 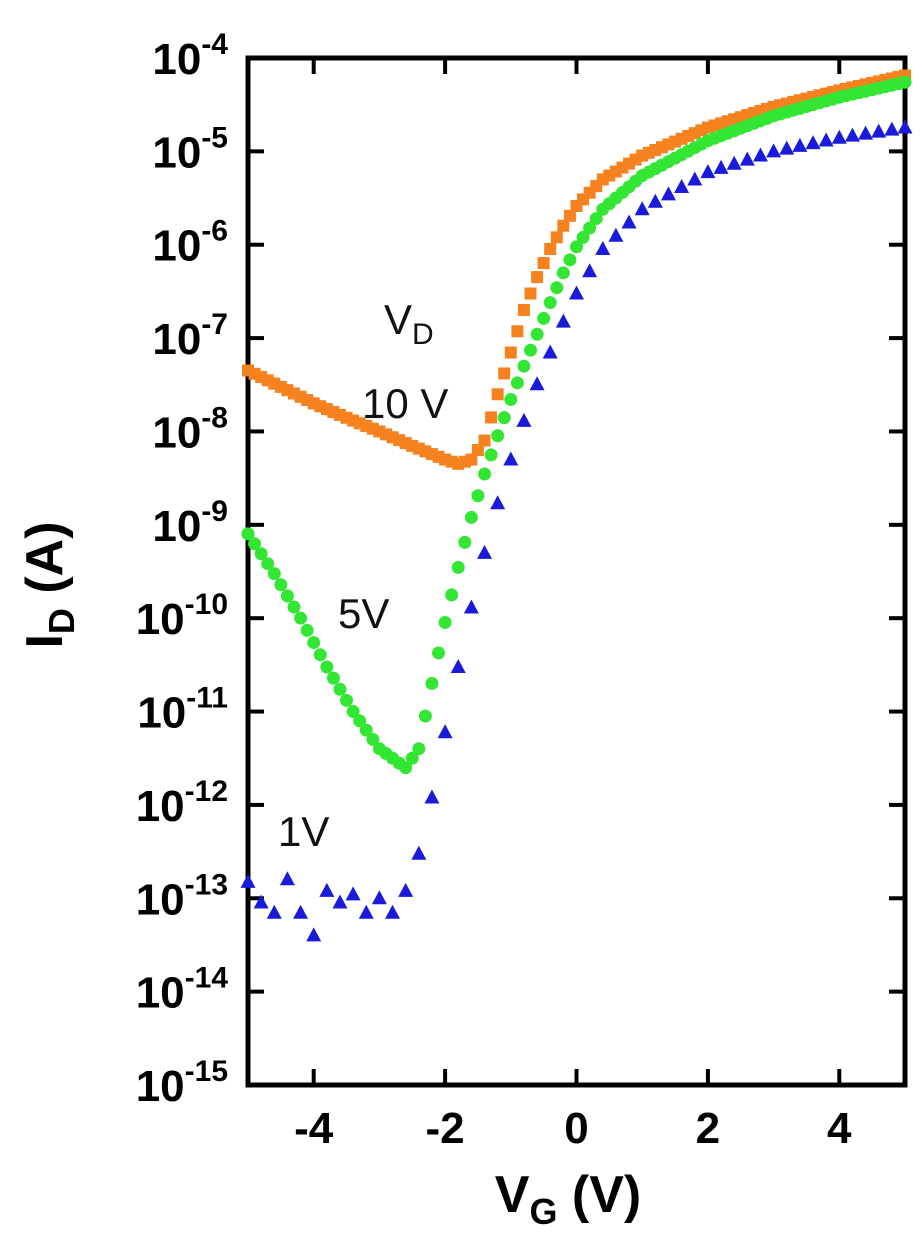 What do you see at coordinates (409, 323) in the screenshot?
I see `legend-header-vd: VD` at bounding box center [409, 323].